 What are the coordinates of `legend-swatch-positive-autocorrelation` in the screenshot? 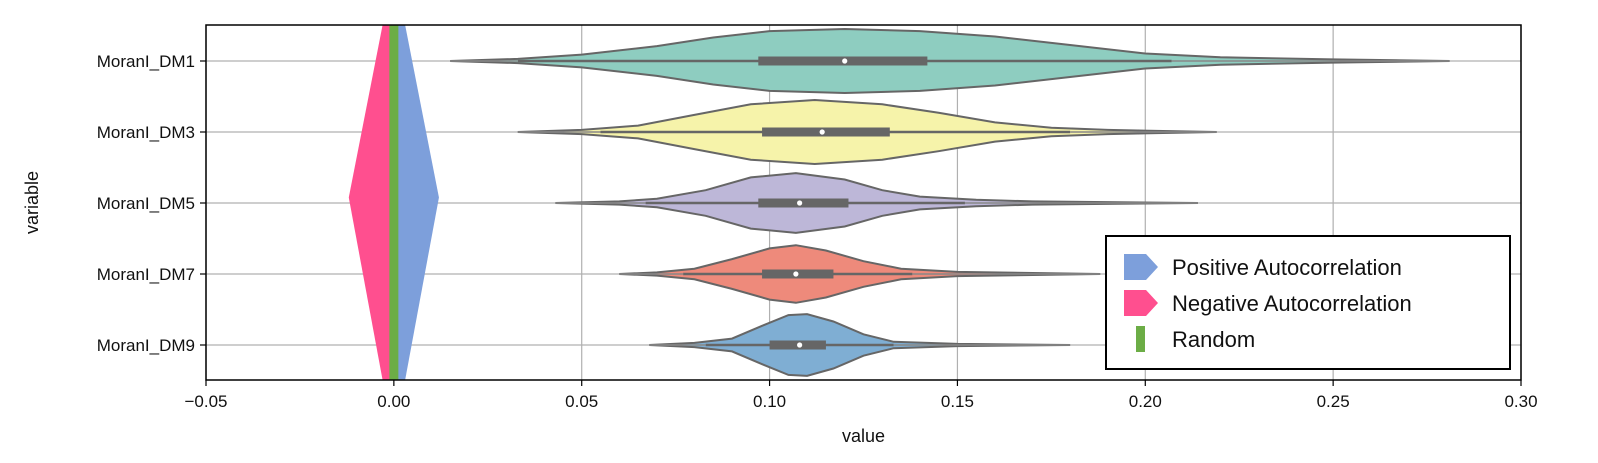 It's located at (1141, 267).